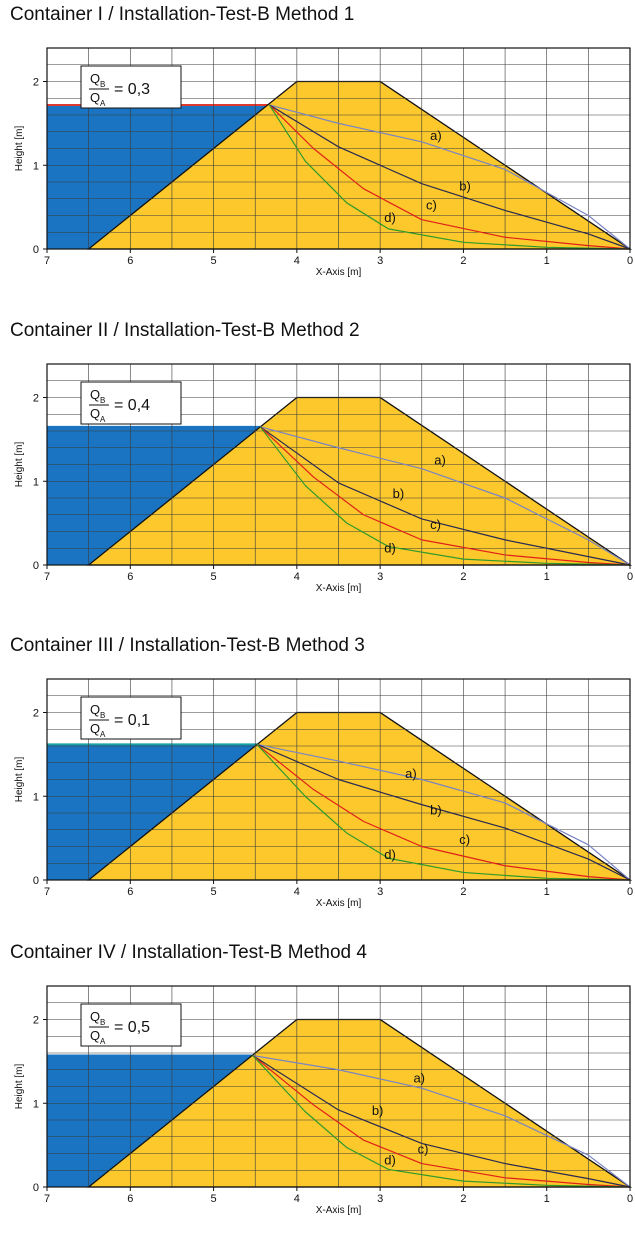 The width and height of the screenshot is (635, 1242). What do you see at coordinates (132, 89) in the screenshot?
I see `ratio-value: = 0,3` at bounding box center [132, 89].